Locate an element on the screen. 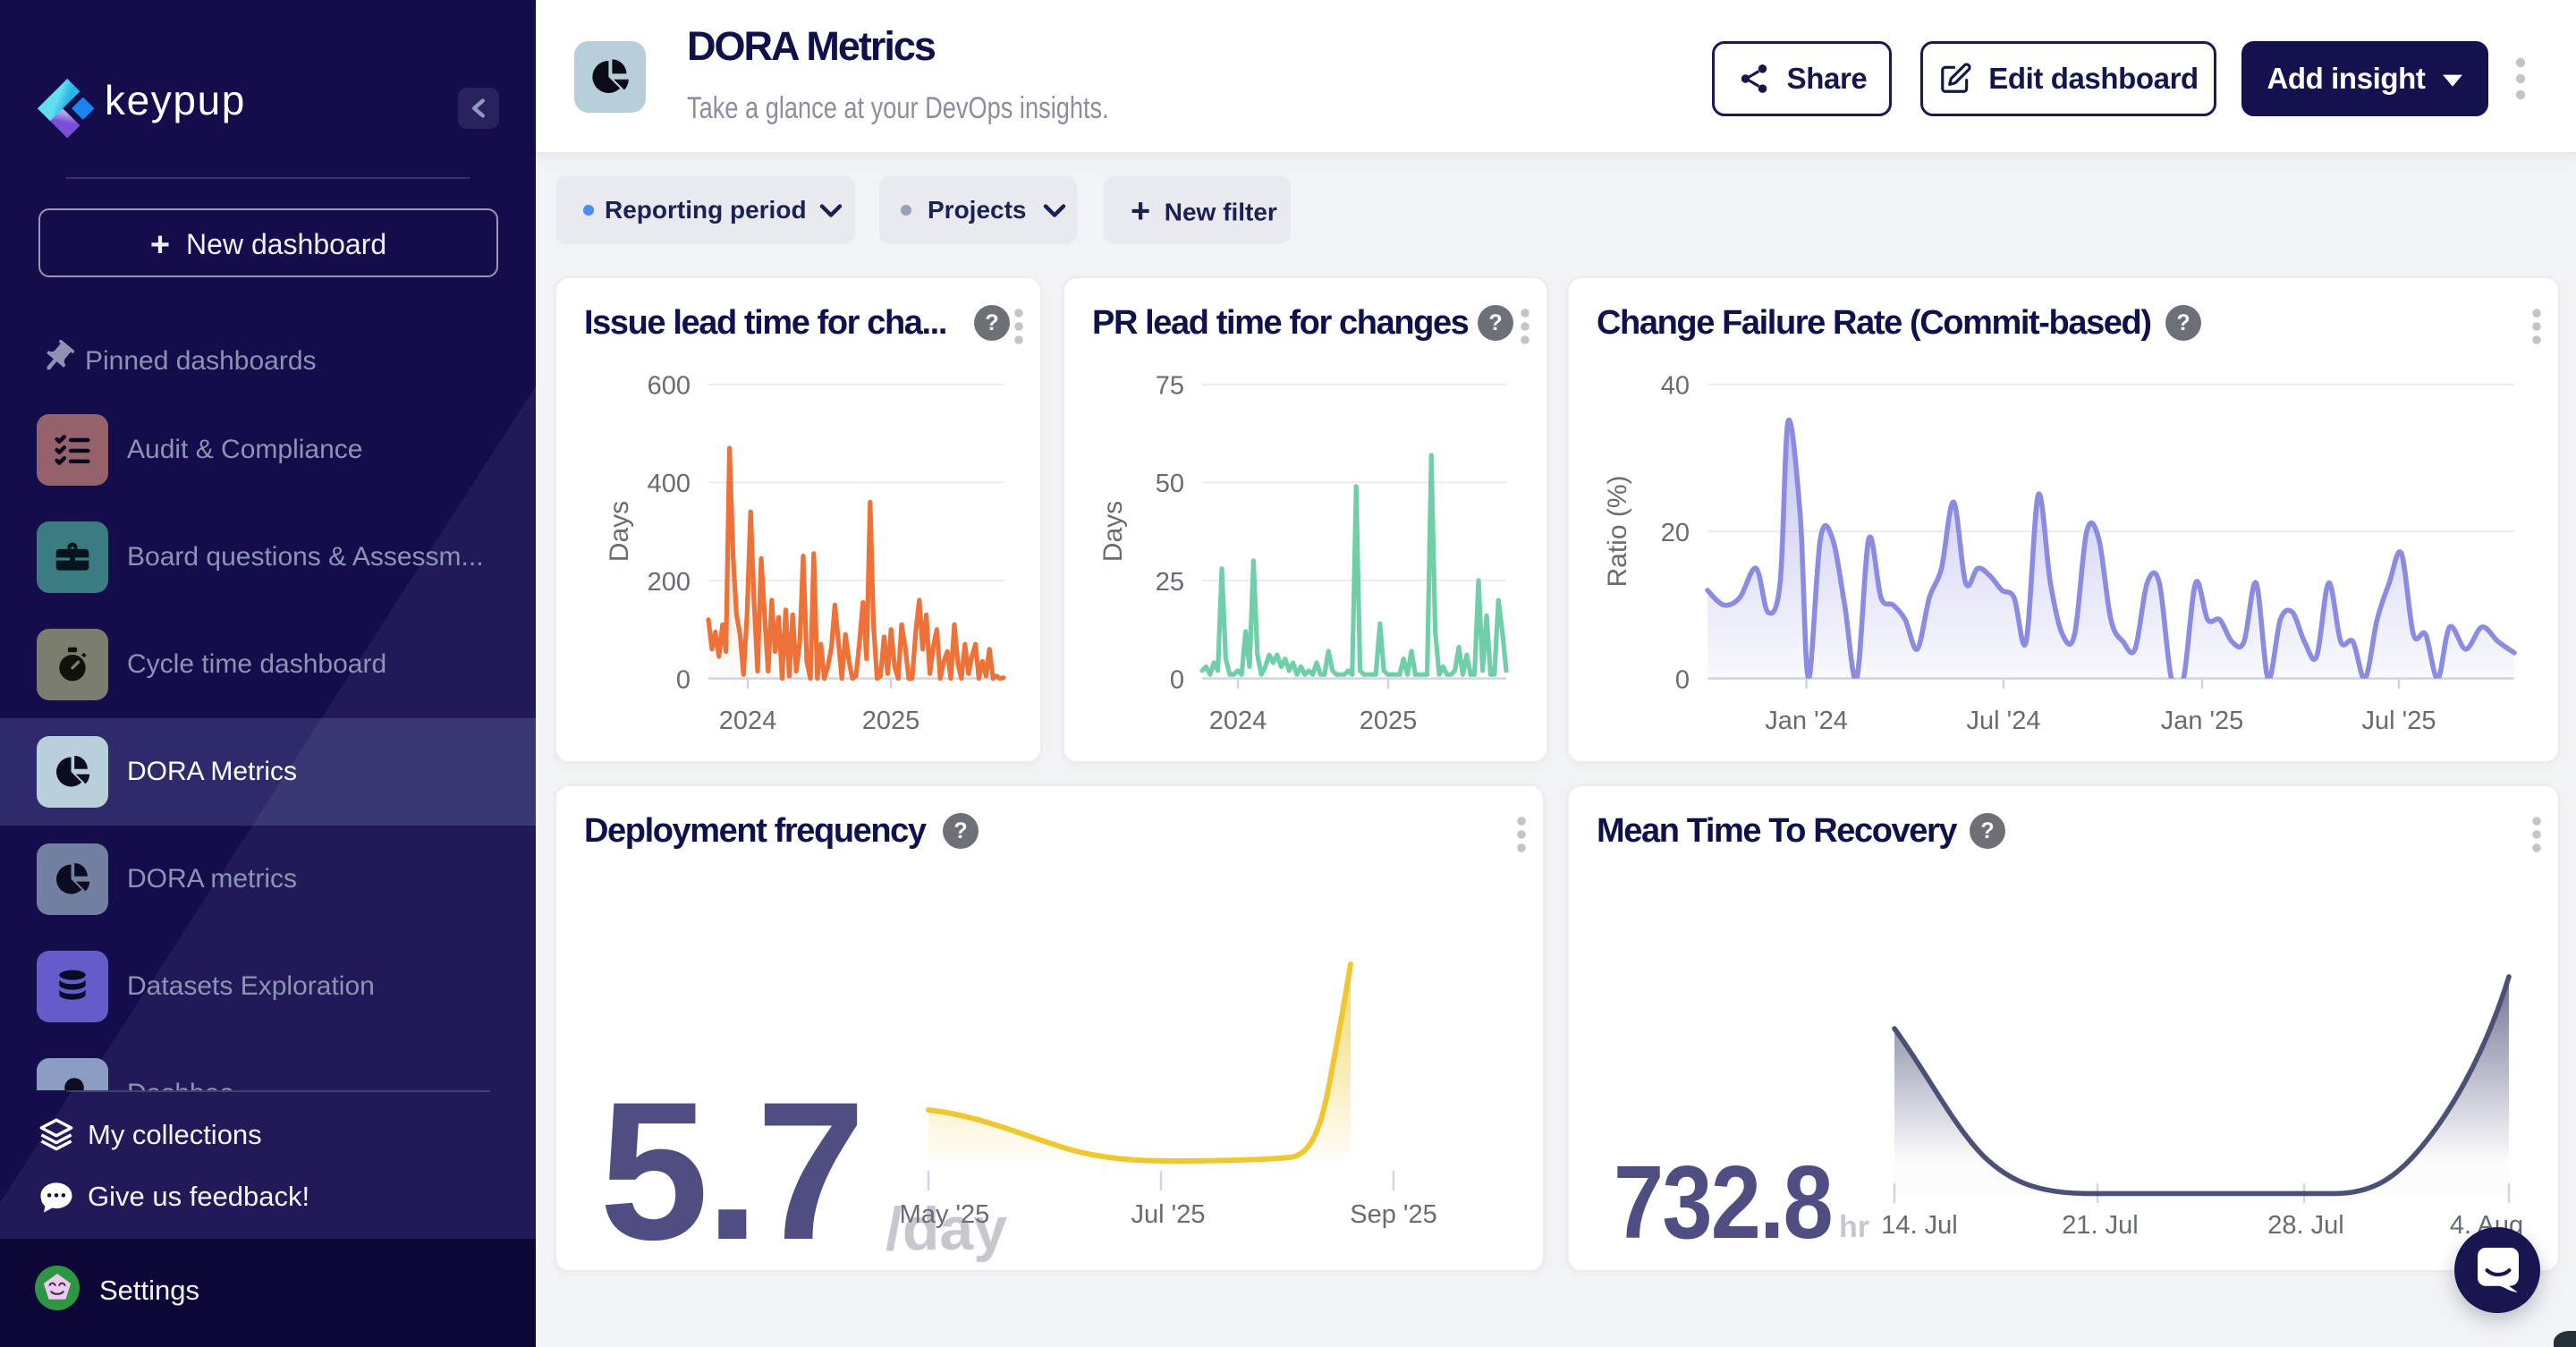  svg-text: 25 is located at coordinates (1170, 582).